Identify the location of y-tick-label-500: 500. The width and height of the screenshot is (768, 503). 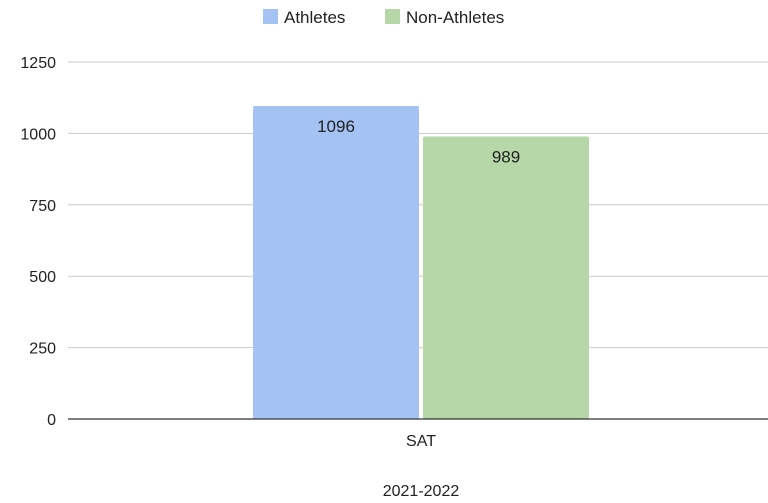
(42, 277).